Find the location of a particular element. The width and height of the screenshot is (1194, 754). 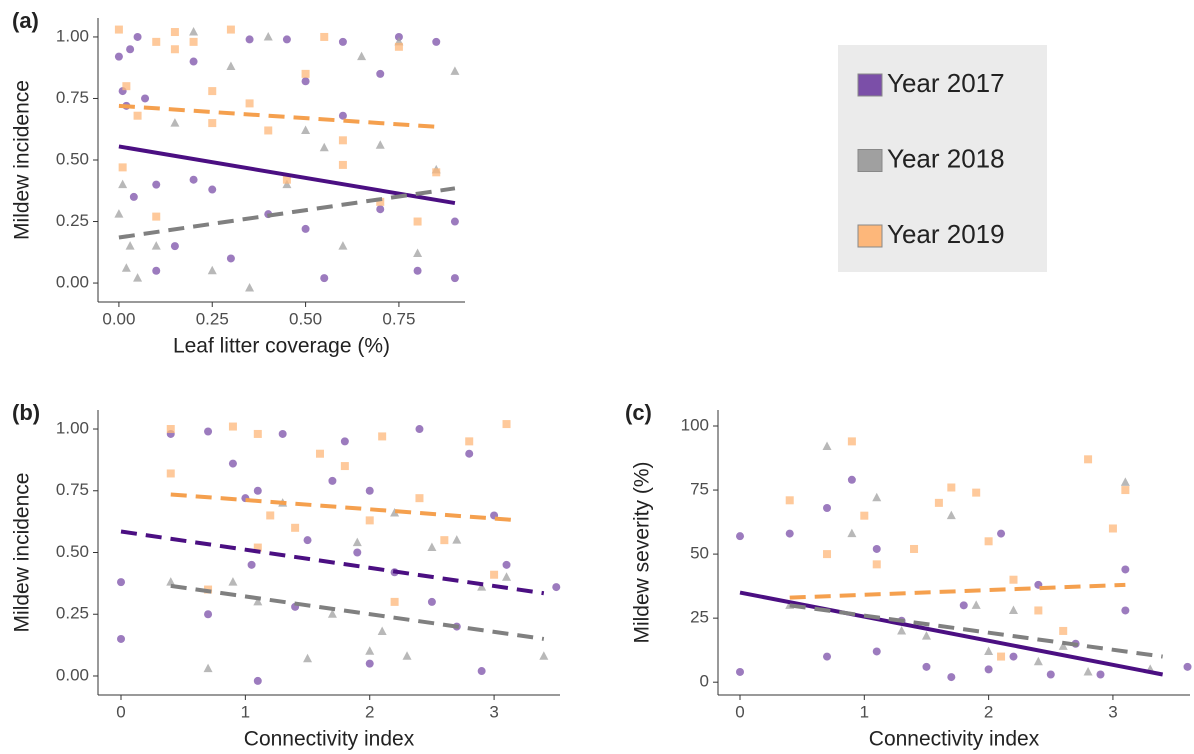

x-axis-label: Leaf litter coverage (%) is located at coordinates (281, 346).